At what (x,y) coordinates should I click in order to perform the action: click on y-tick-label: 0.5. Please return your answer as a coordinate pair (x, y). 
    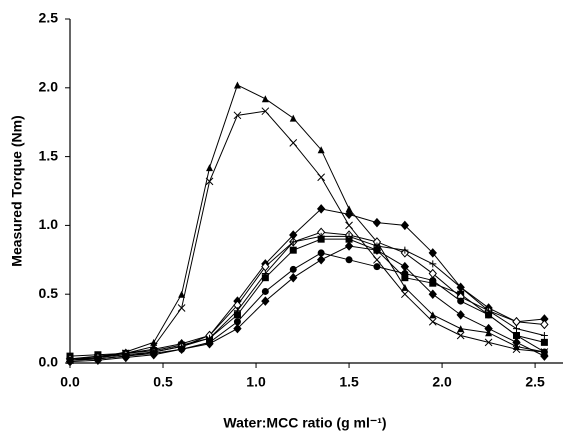
    Looking at the image, I should click on (49, 293).